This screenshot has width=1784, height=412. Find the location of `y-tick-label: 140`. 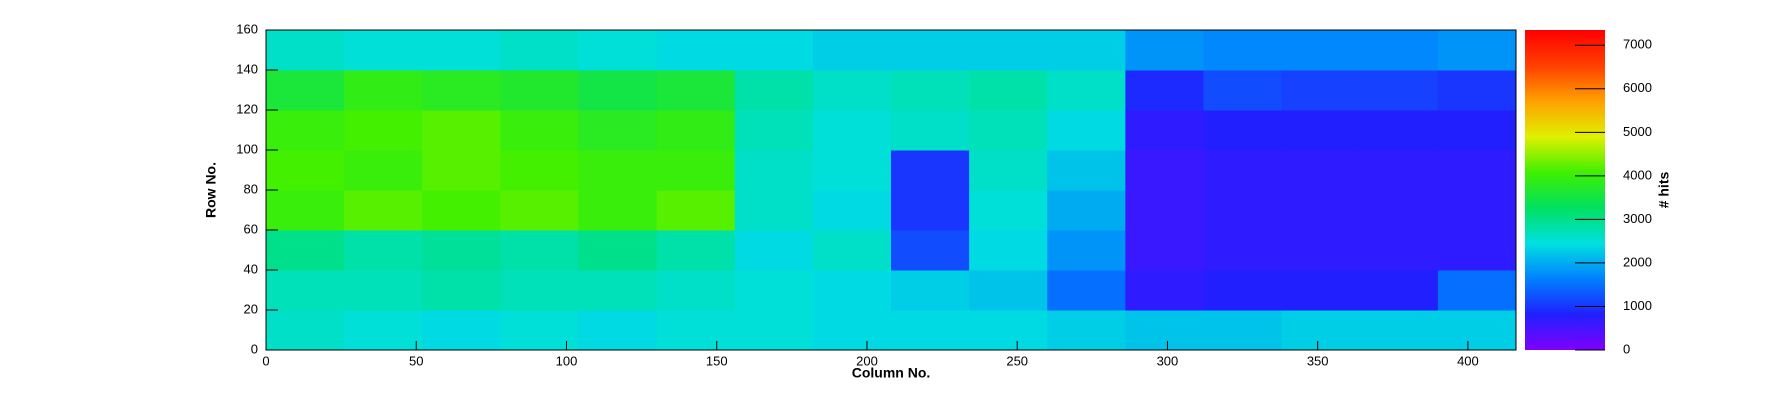

y-tick-label: 140 is located at coordinates (247, 68).